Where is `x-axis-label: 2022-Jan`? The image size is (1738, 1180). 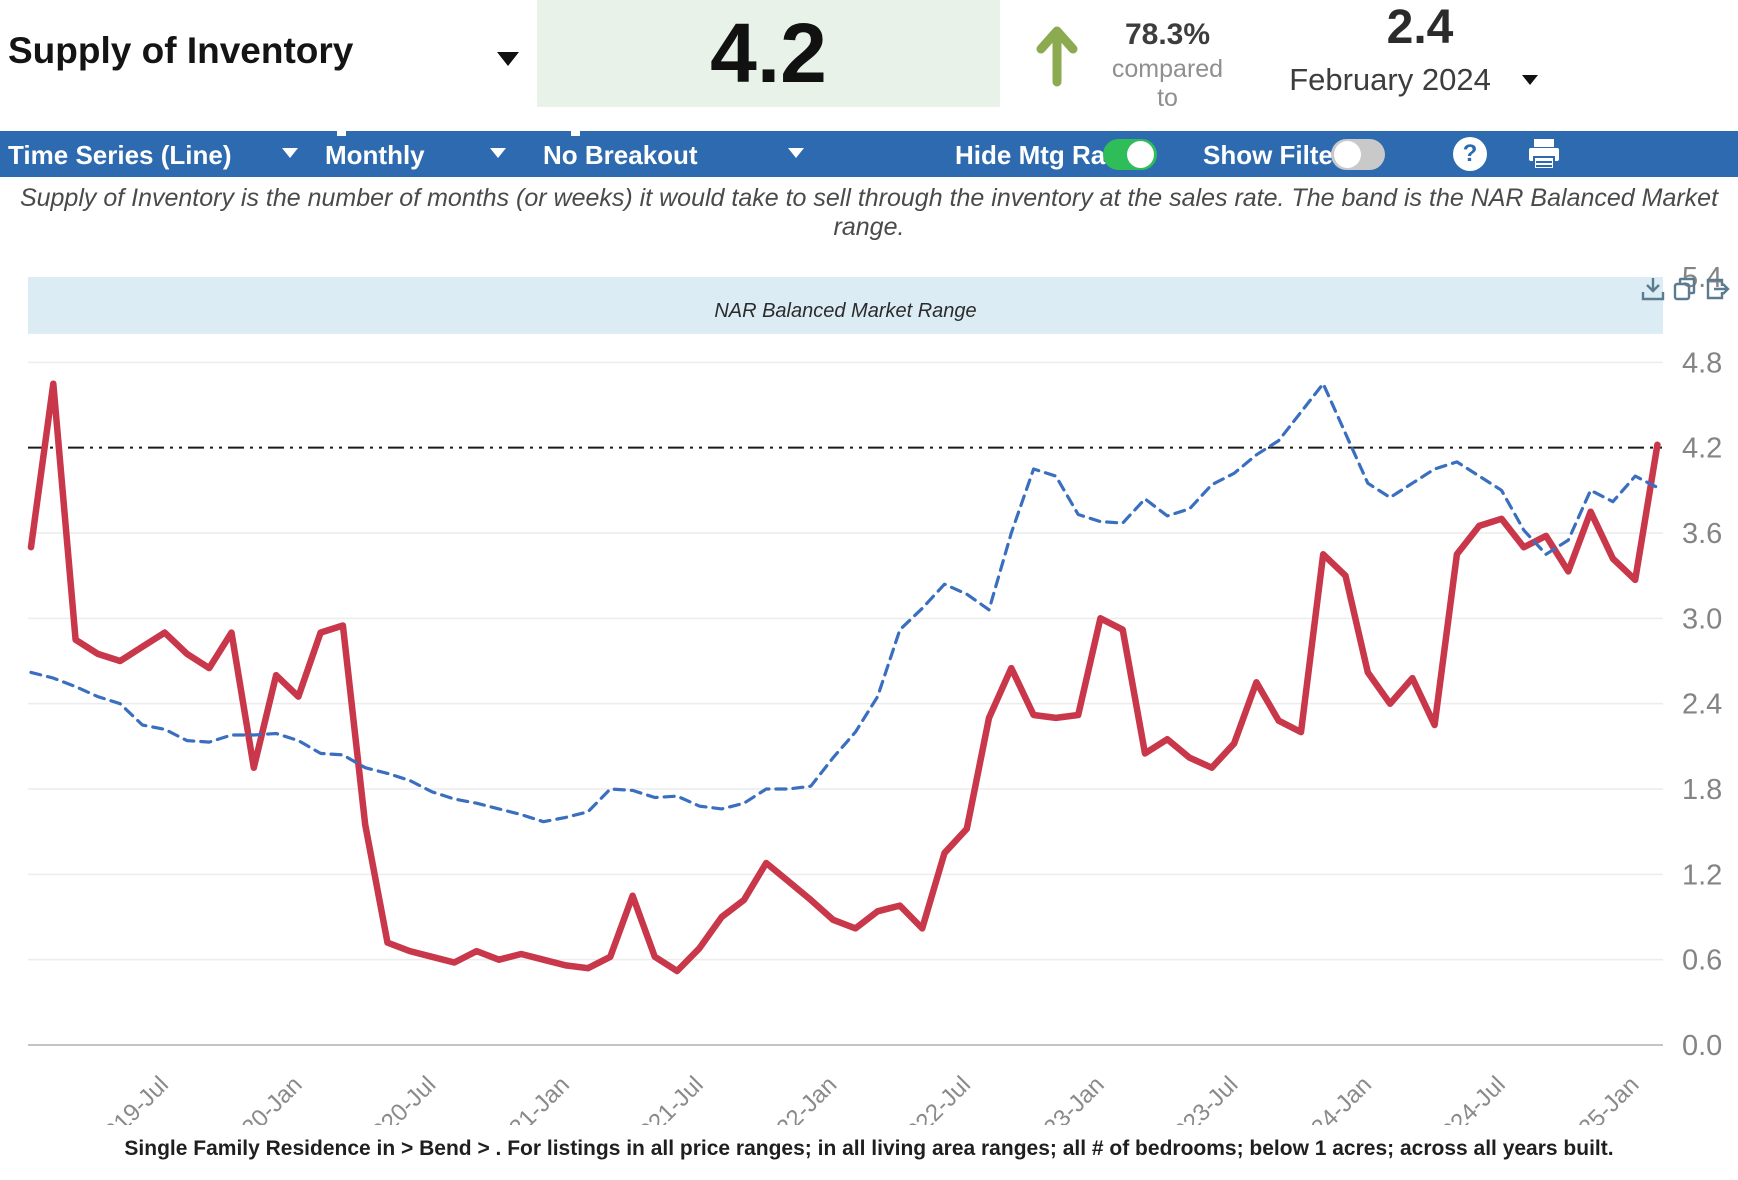
x-axis-label: 2022-Jan is located at coordinates (797, 1098).